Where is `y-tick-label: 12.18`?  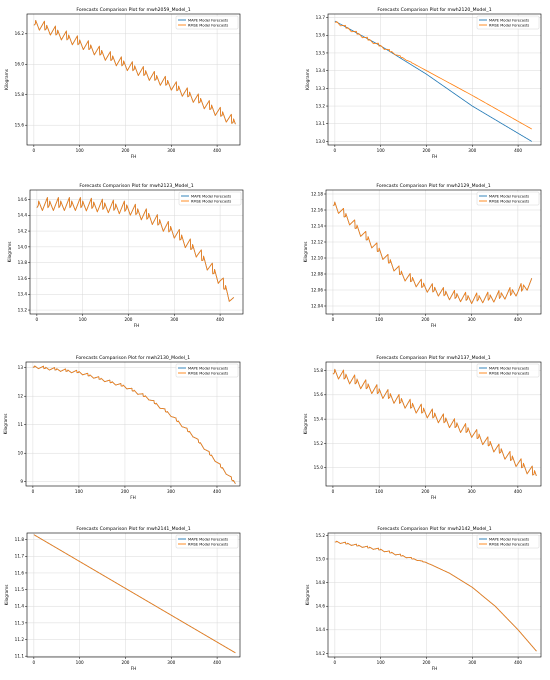 y-tick-label: 12.18 is located at coordinates (317, 193).